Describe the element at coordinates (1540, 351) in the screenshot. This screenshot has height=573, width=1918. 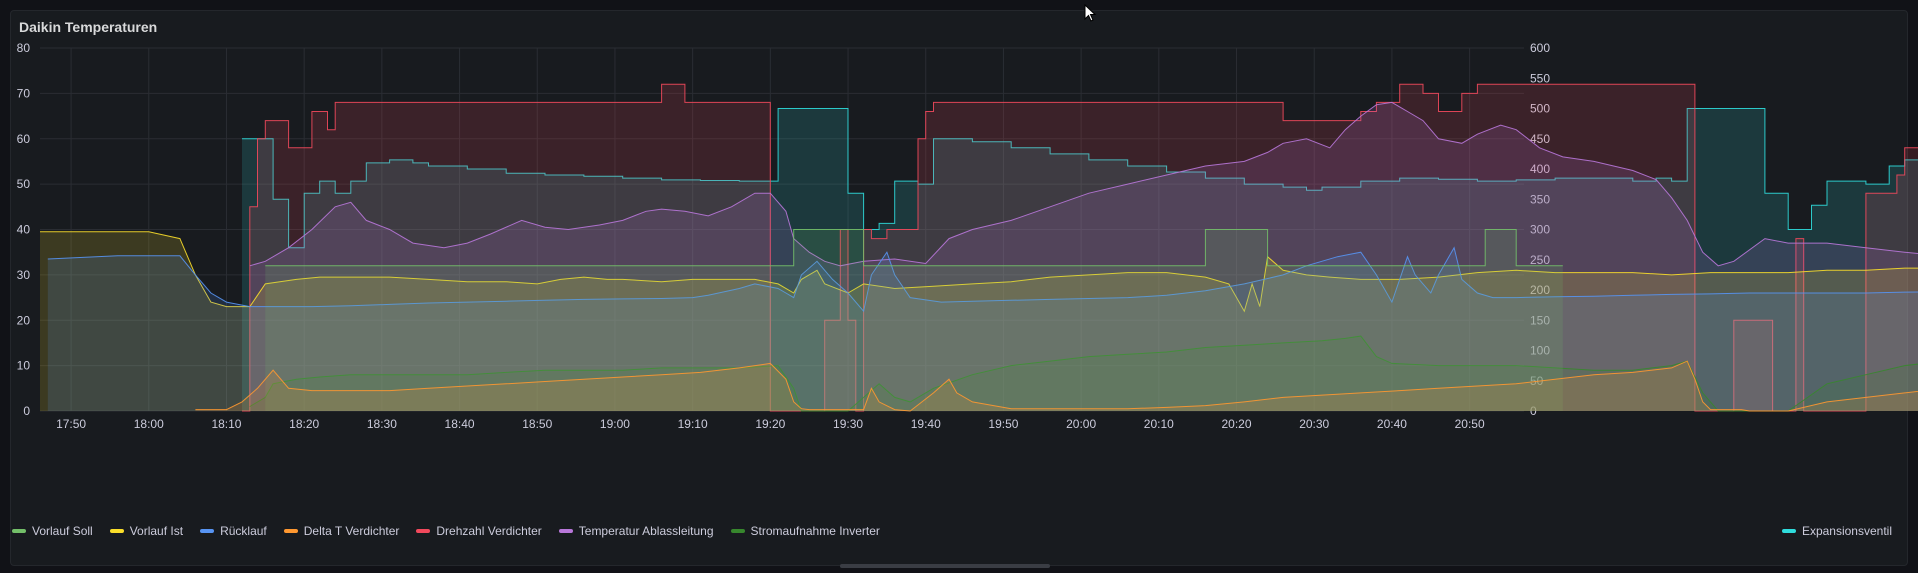
I see `y-right-tick-label: 100` at that location.